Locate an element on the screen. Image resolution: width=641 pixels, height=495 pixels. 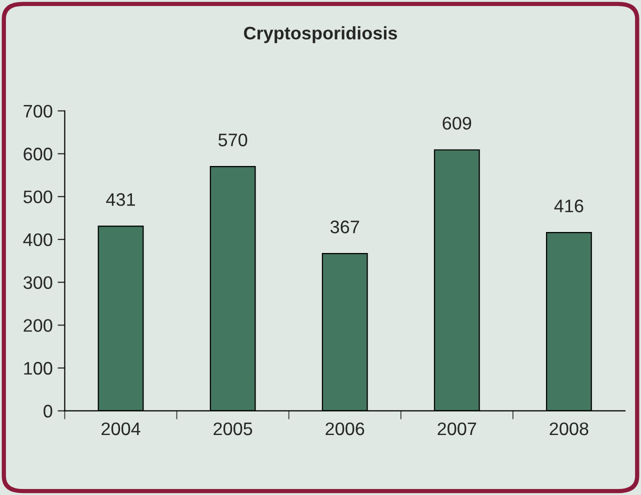
y-tick-label: 200 is located at coordinates (38, 325).